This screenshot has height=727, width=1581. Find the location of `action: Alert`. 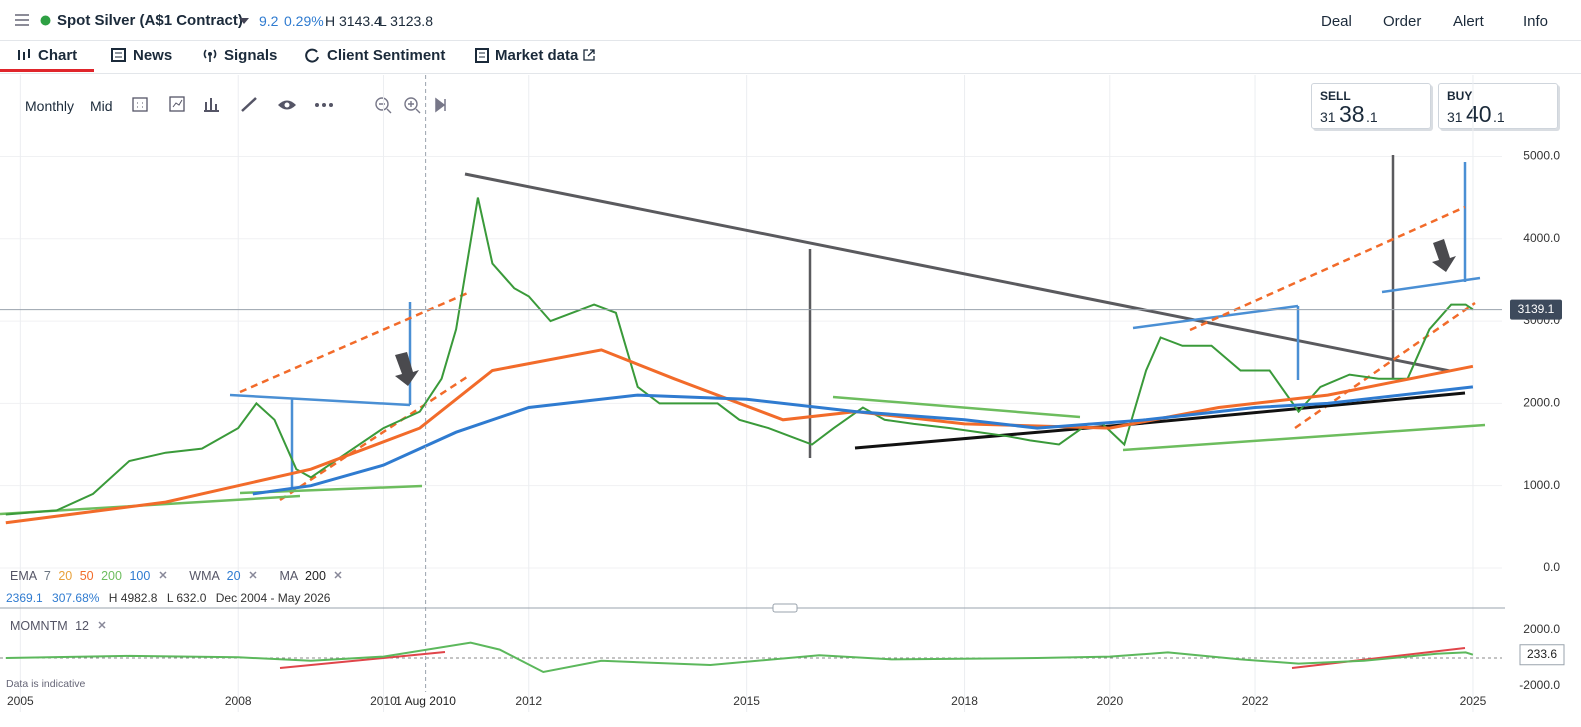

action: Alert is located at coordinates (1468, 21).